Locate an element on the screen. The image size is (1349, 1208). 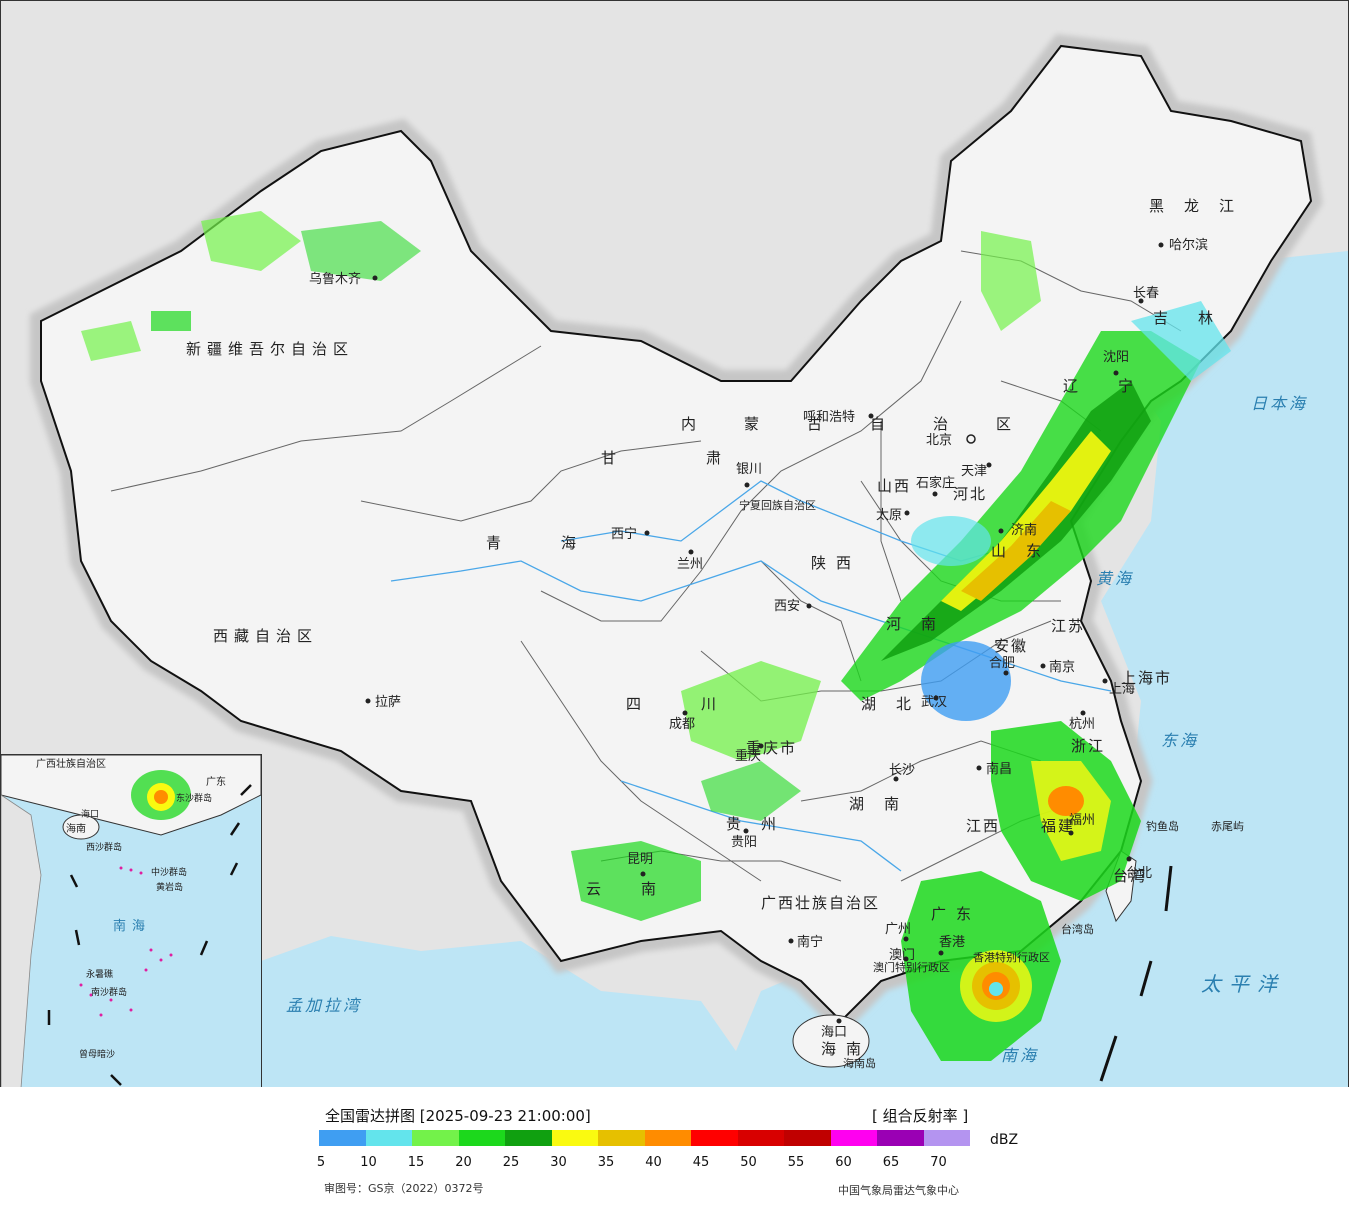
sea-bengal: 孟加拉湾 is located at coordinates (324, 1005).